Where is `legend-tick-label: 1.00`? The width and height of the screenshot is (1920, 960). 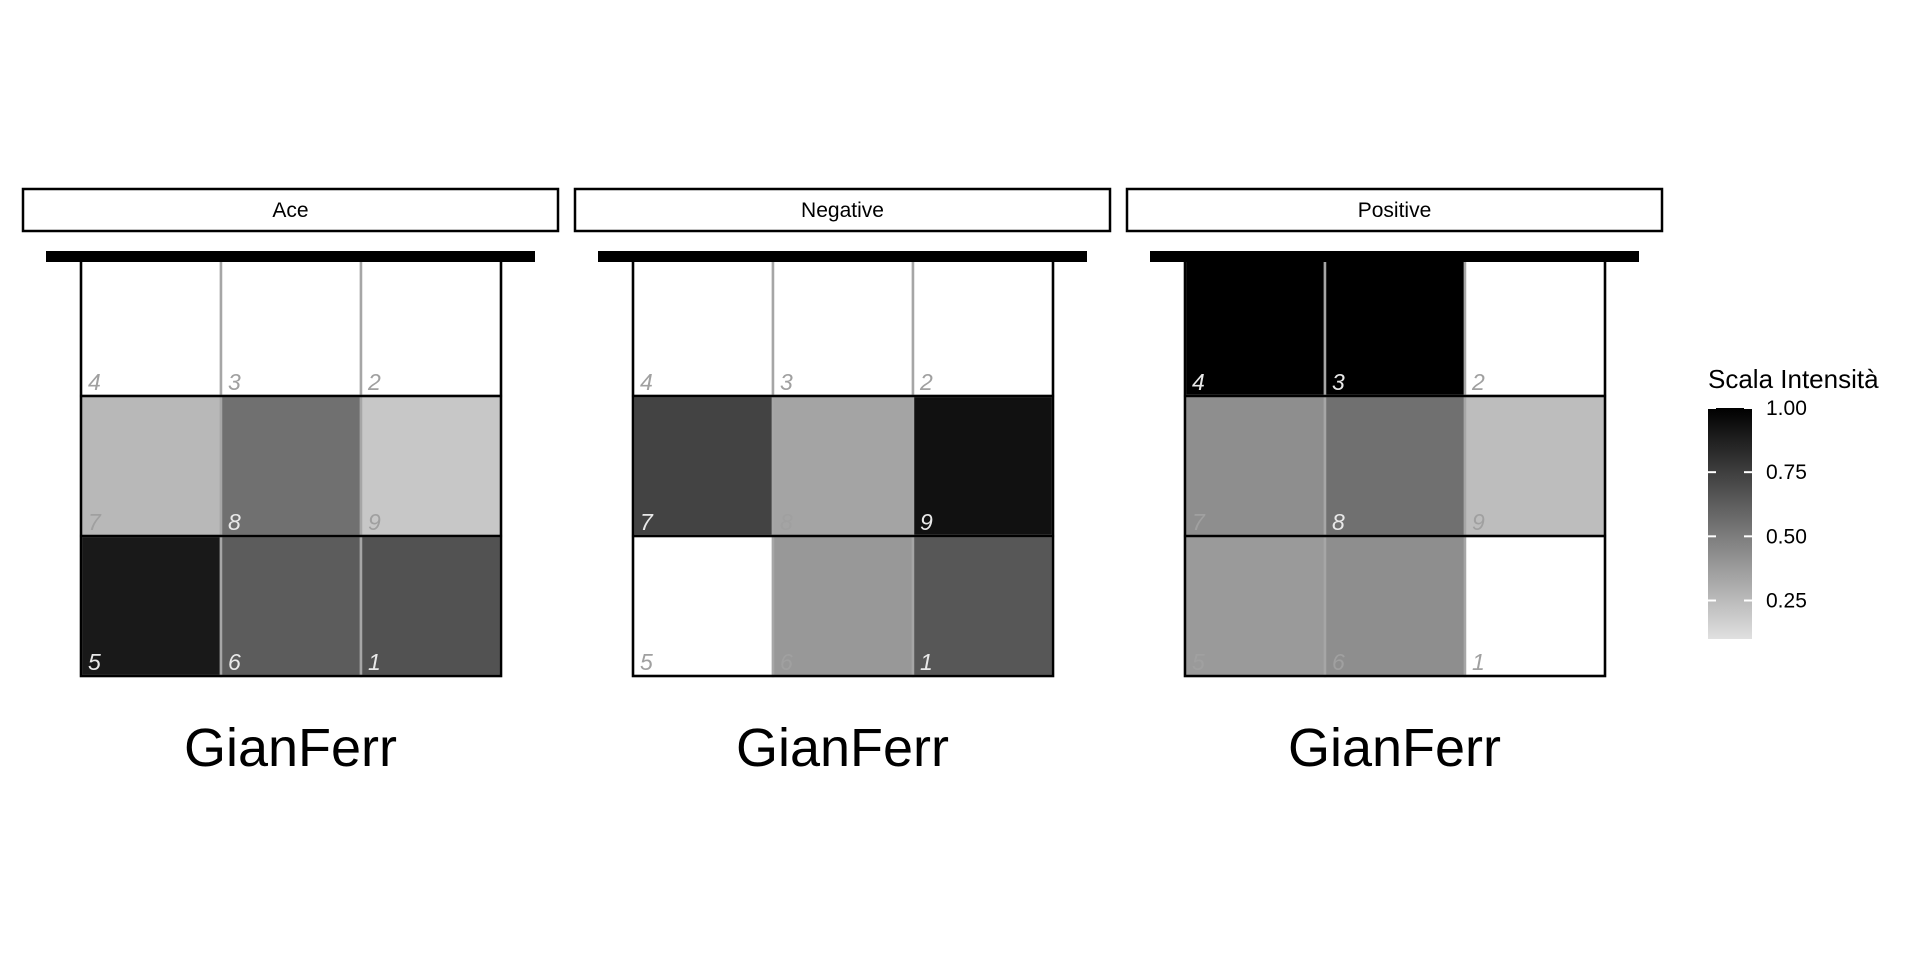
legend-tick-label: 1.00 is located at coordinates (1786, 408).